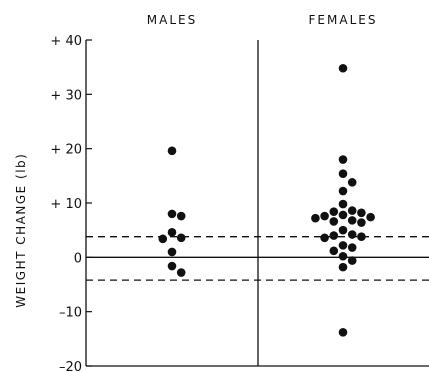  Describe the element at coordinates (262, 20) in the screenshot. I see `group-labels: MALES FEMALES` at that location.